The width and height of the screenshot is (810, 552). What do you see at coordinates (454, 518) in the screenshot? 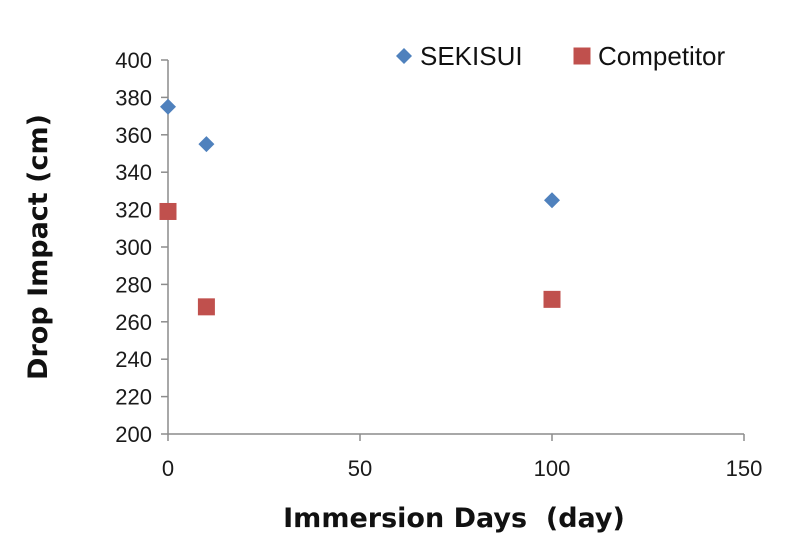
I see `x-axis-title: Immersion Days (day)` at bounding box center [454, 518].